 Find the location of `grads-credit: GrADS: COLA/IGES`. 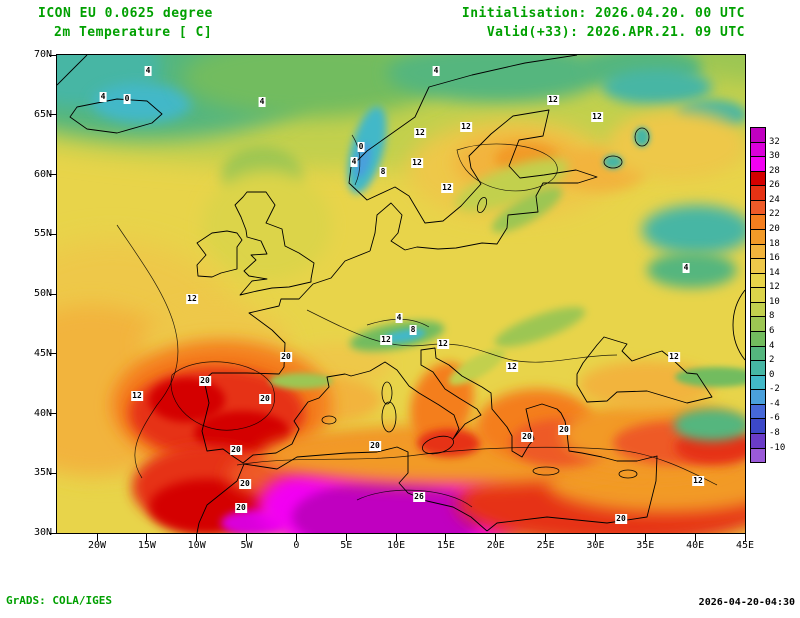

grads-credit: GrADS: COLA/IGES is located at coordinates (59, 600).